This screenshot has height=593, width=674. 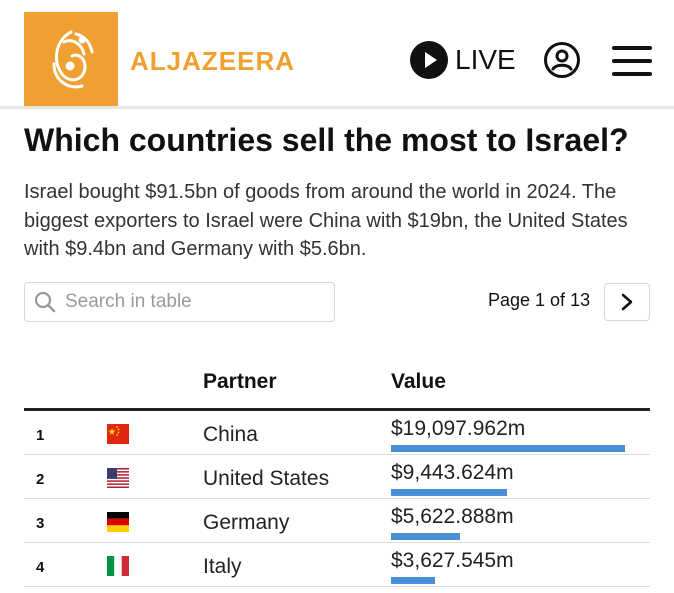 What do you see at coordinates (40, 567) in the screenshot?
I see `rank-cell: 4` at bounding box center [40, 567].